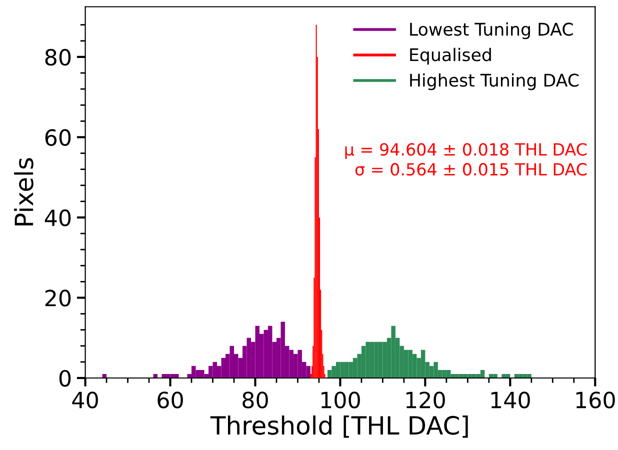 The image size is (618, 450). I want to click on x-tick-label: 140, so click(510, 400).